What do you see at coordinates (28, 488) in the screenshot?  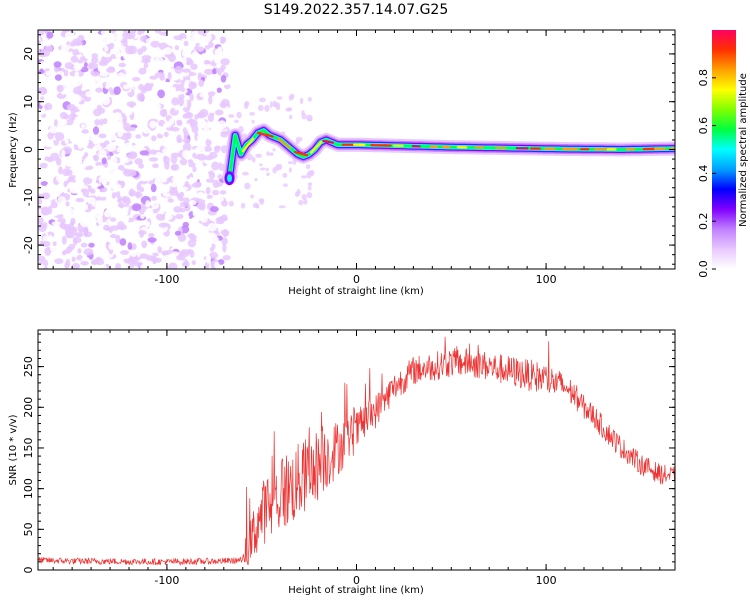 I see `y-tick-label: 100` at bounding box center [28, 488].